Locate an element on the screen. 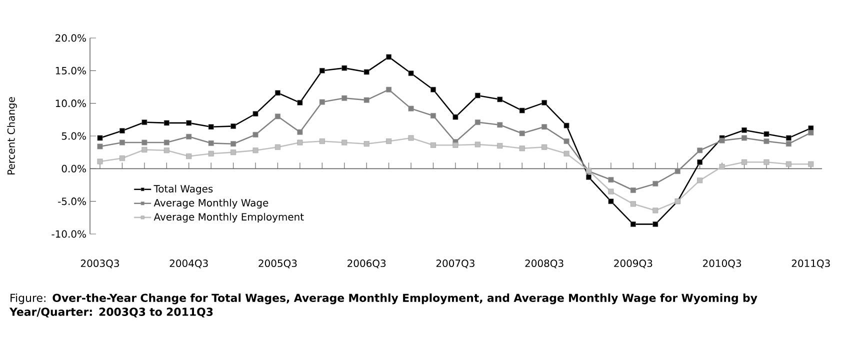 The height and width of the screenshot is (346, 841). x-tick-label: 2005Q3 is located at coordinates (277, 264).